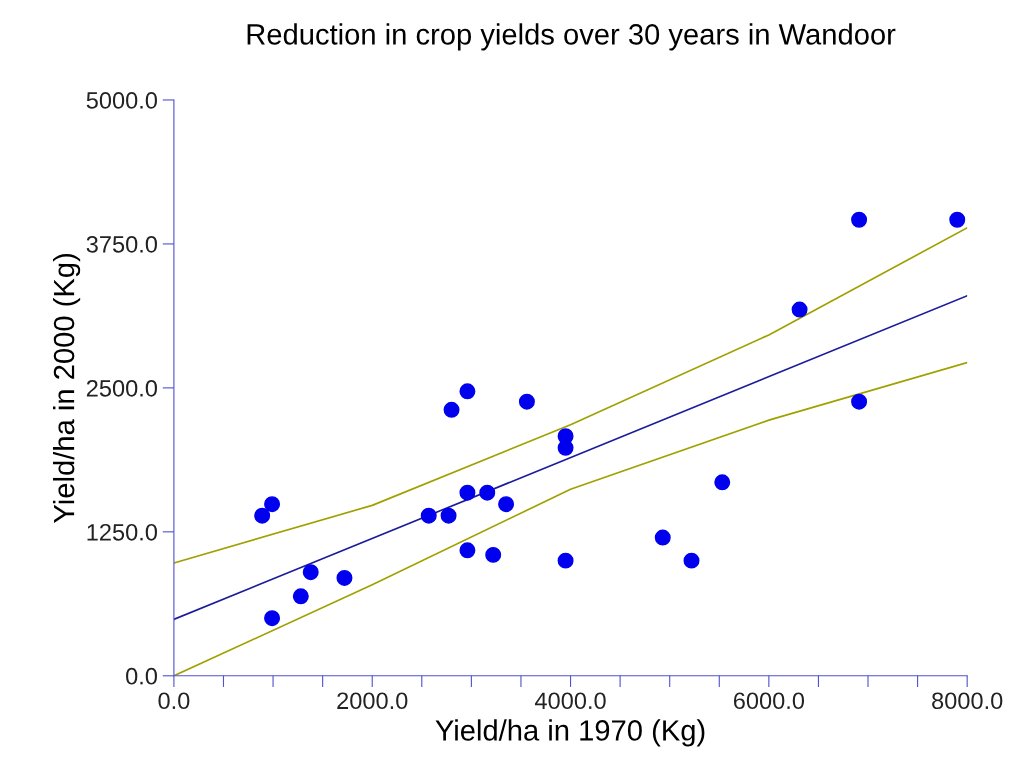 This screenshot has height=775, width=1017. I want to click on x-axis-title: Yield/ha in 1970 (Kg), so click(570, 733).